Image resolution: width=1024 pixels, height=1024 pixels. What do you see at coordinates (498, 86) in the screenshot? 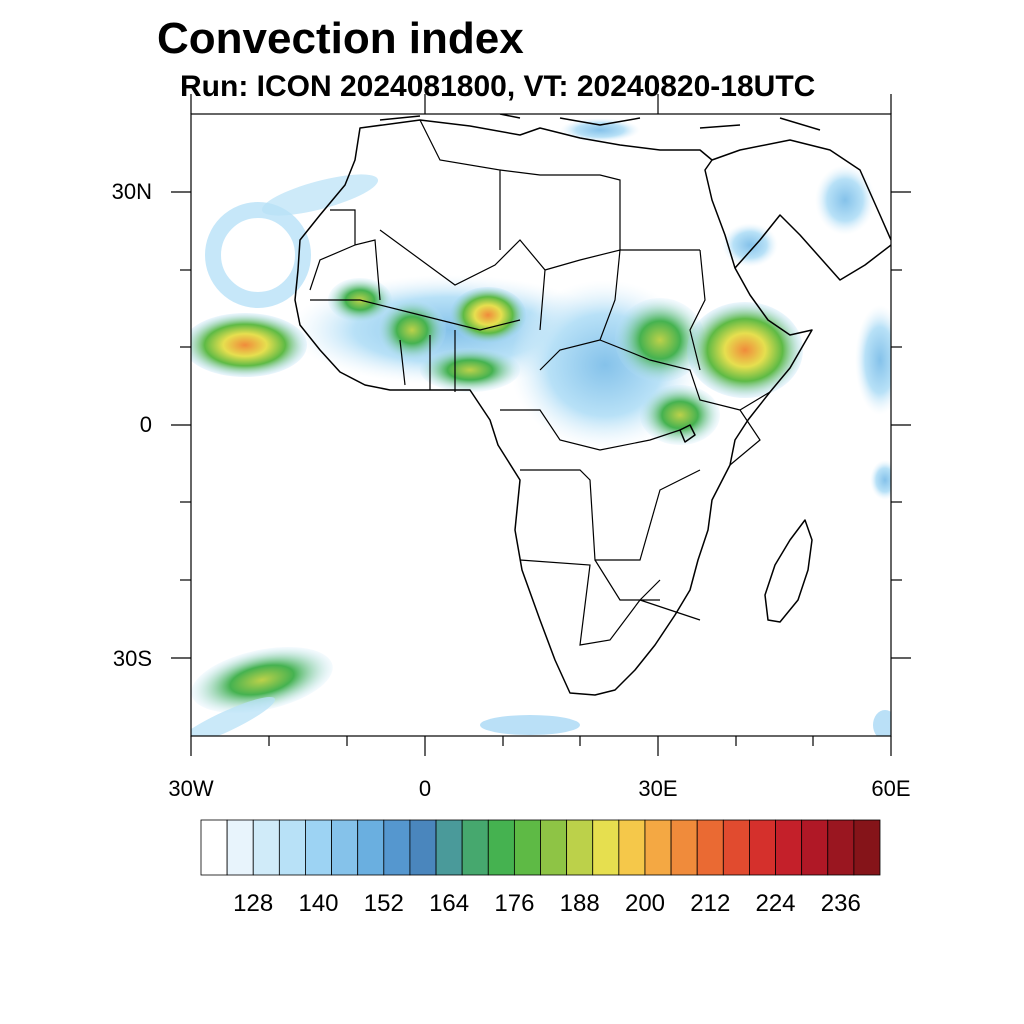
I see `chart-subtitle: Run: ICON 2024081800, VT: 20240820-18UTC` at bounding box center [498, 86].